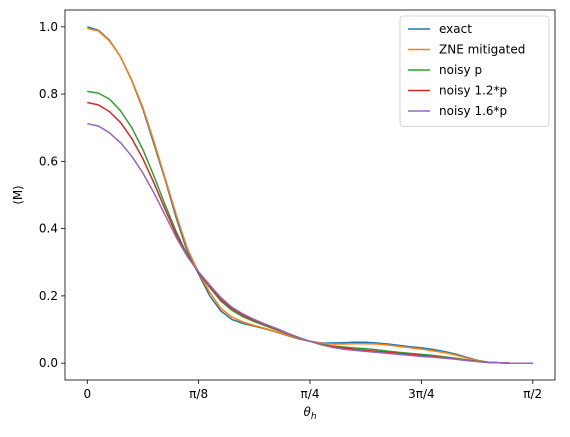  What do you see at coordinates (482, 50) in the screenshot?
I see `legend-label: ZNE mitigated` at bounding box center [482, 50].